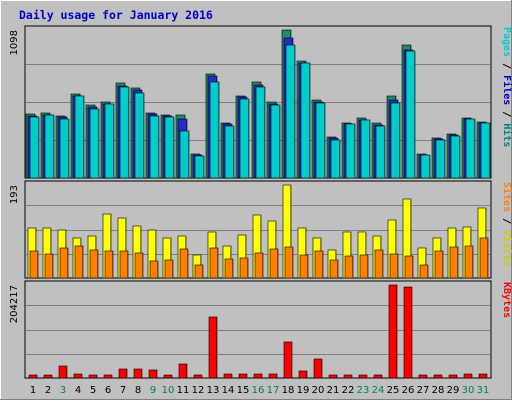 The width and height of the screenshot is (512, 404). What do you see at coordinates (303, 390) in the screenshot?
I see `x-tick-label-day-19: 19` at bounding box center [303, 390].